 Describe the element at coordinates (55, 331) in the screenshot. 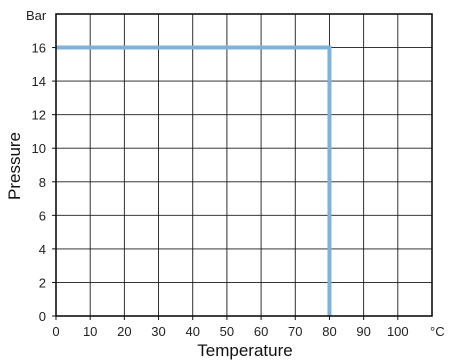

I see `x-tick-label: 0` at that location.